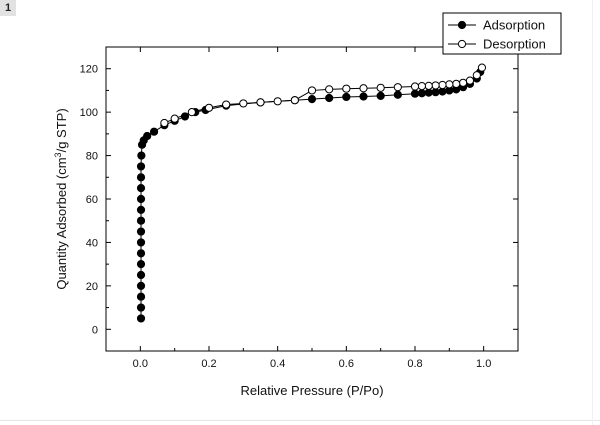  Describe the element at coordinates (514, 25) in the screenshot. I see `legend-adsorption-label: Adsorption` at that location.